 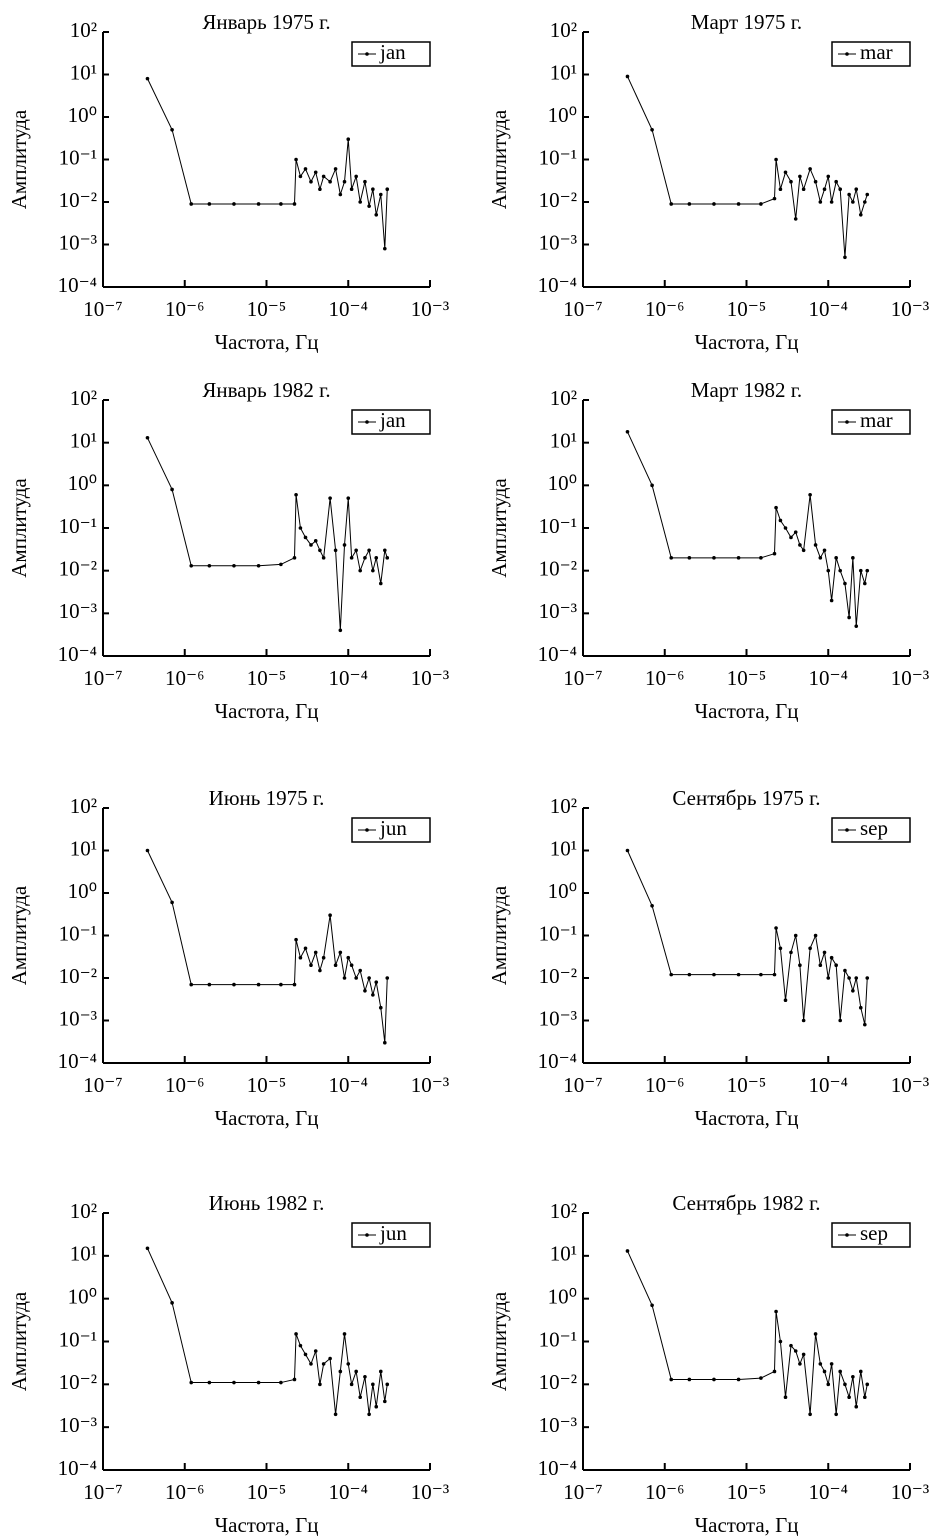 What do you see at coordinates (430, 678) in the screenshot?
I see `x-tick-label: 10⁻³` at bounding box center [430, 678].